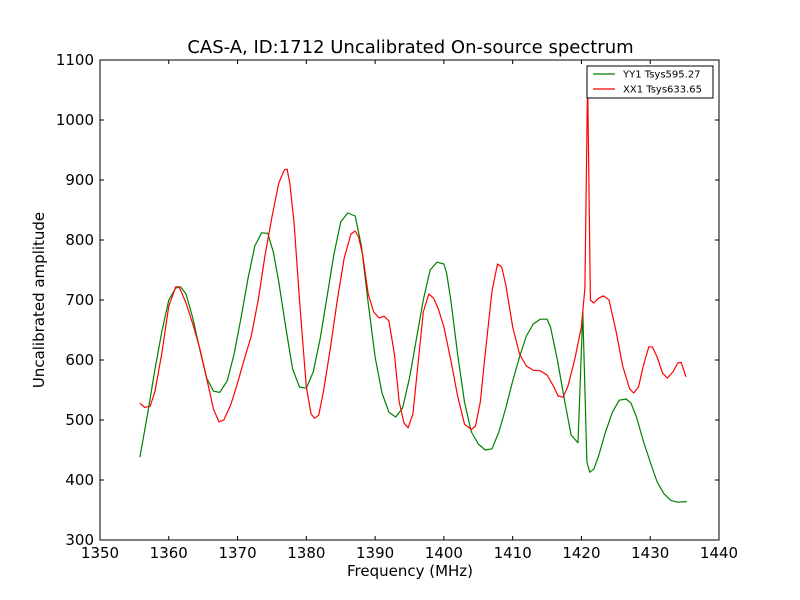  I want to click on x-tick-label-7: 1420, so click(581, 553).